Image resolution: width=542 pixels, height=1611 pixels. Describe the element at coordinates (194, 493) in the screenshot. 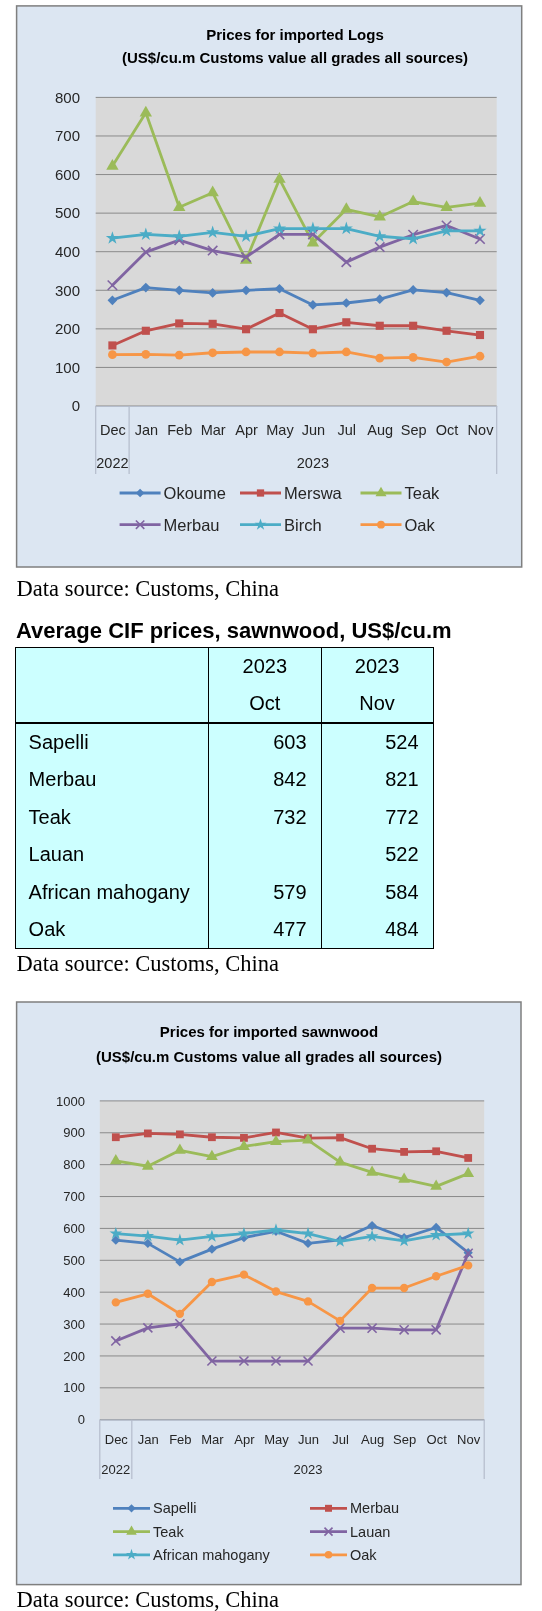

I see `legend-label: Okoume` at that location.